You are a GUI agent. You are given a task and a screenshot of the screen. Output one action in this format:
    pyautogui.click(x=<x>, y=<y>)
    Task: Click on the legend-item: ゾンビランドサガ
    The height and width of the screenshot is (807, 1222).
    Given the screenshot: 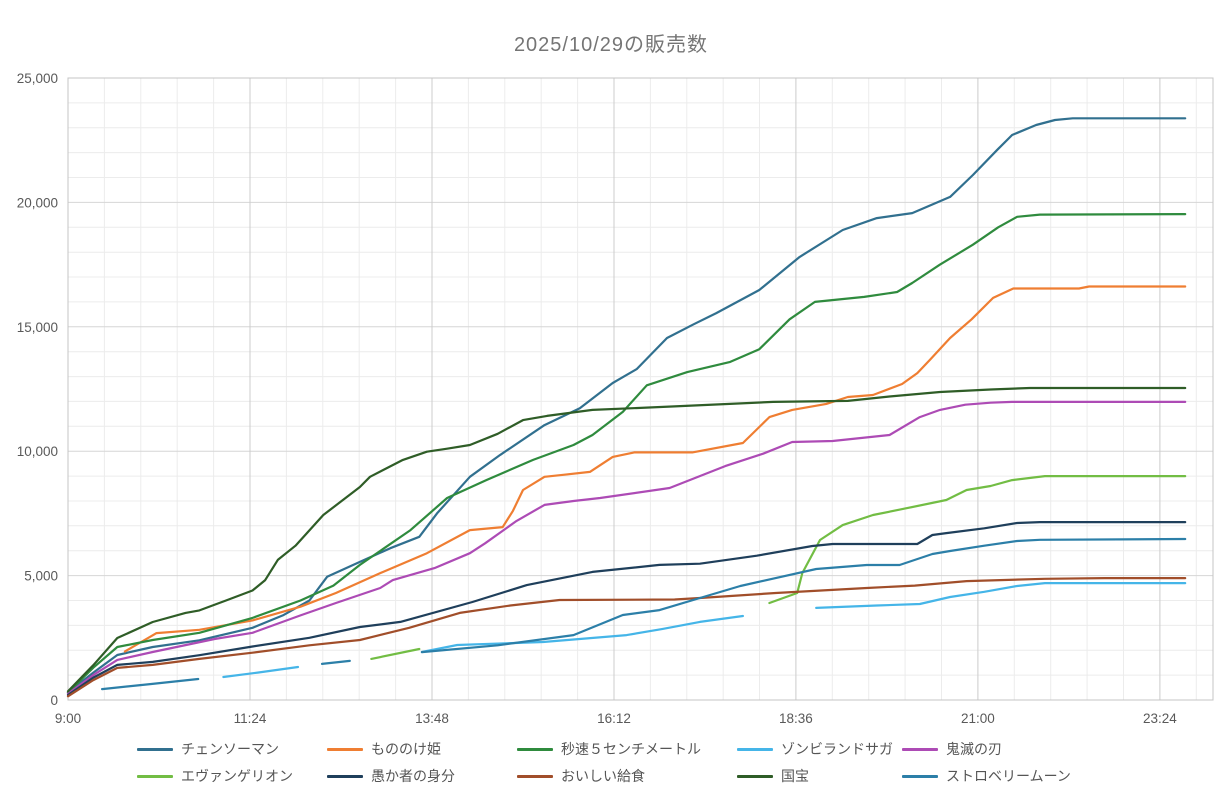 What is the action you would take?
    pyautogui.click(x=819, y=749)
    